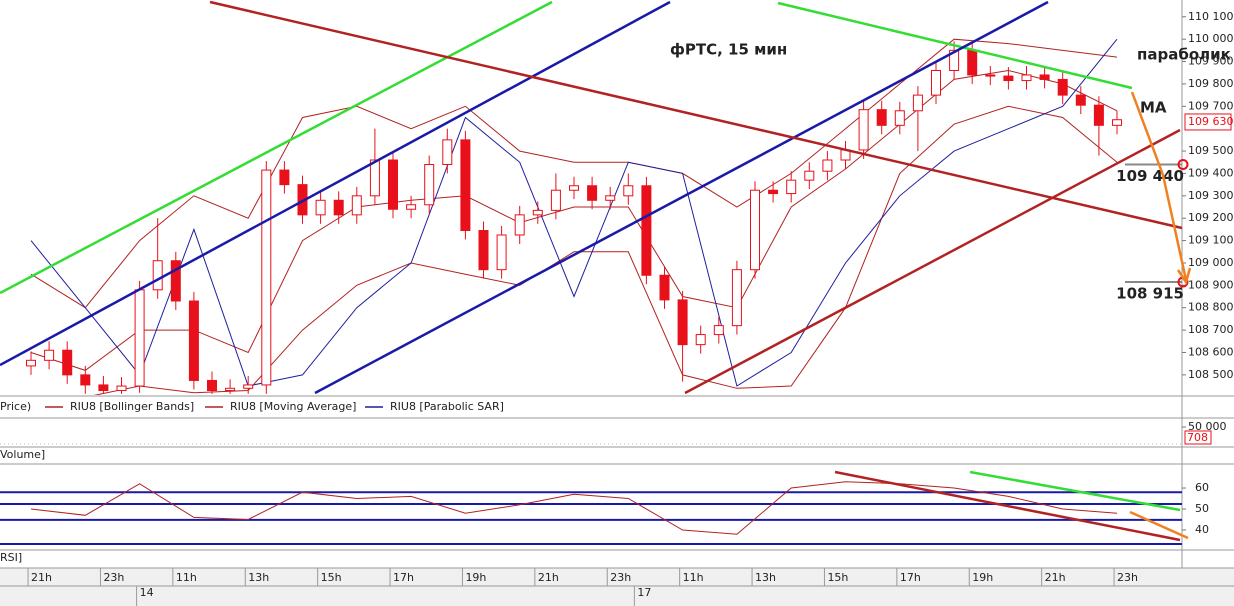 This screenshot has width=1234, height=606. Describe the element at coordinates (574, 508) in the screenshot. I see `rsi-line` at that location.